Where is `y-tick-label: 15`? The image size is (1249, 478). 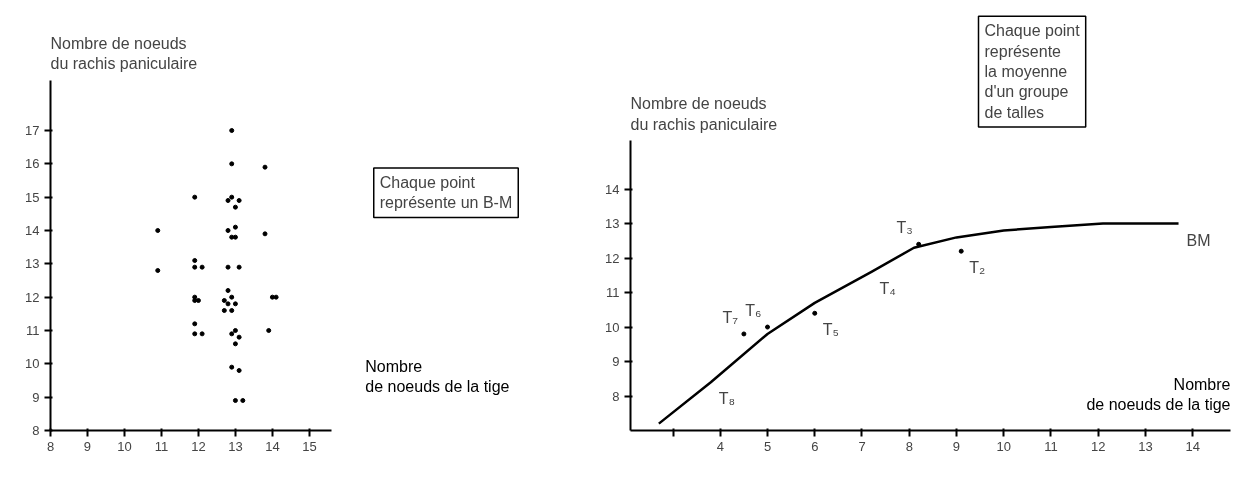 y-tick-label: 15 is located at coordinates (32, 197).